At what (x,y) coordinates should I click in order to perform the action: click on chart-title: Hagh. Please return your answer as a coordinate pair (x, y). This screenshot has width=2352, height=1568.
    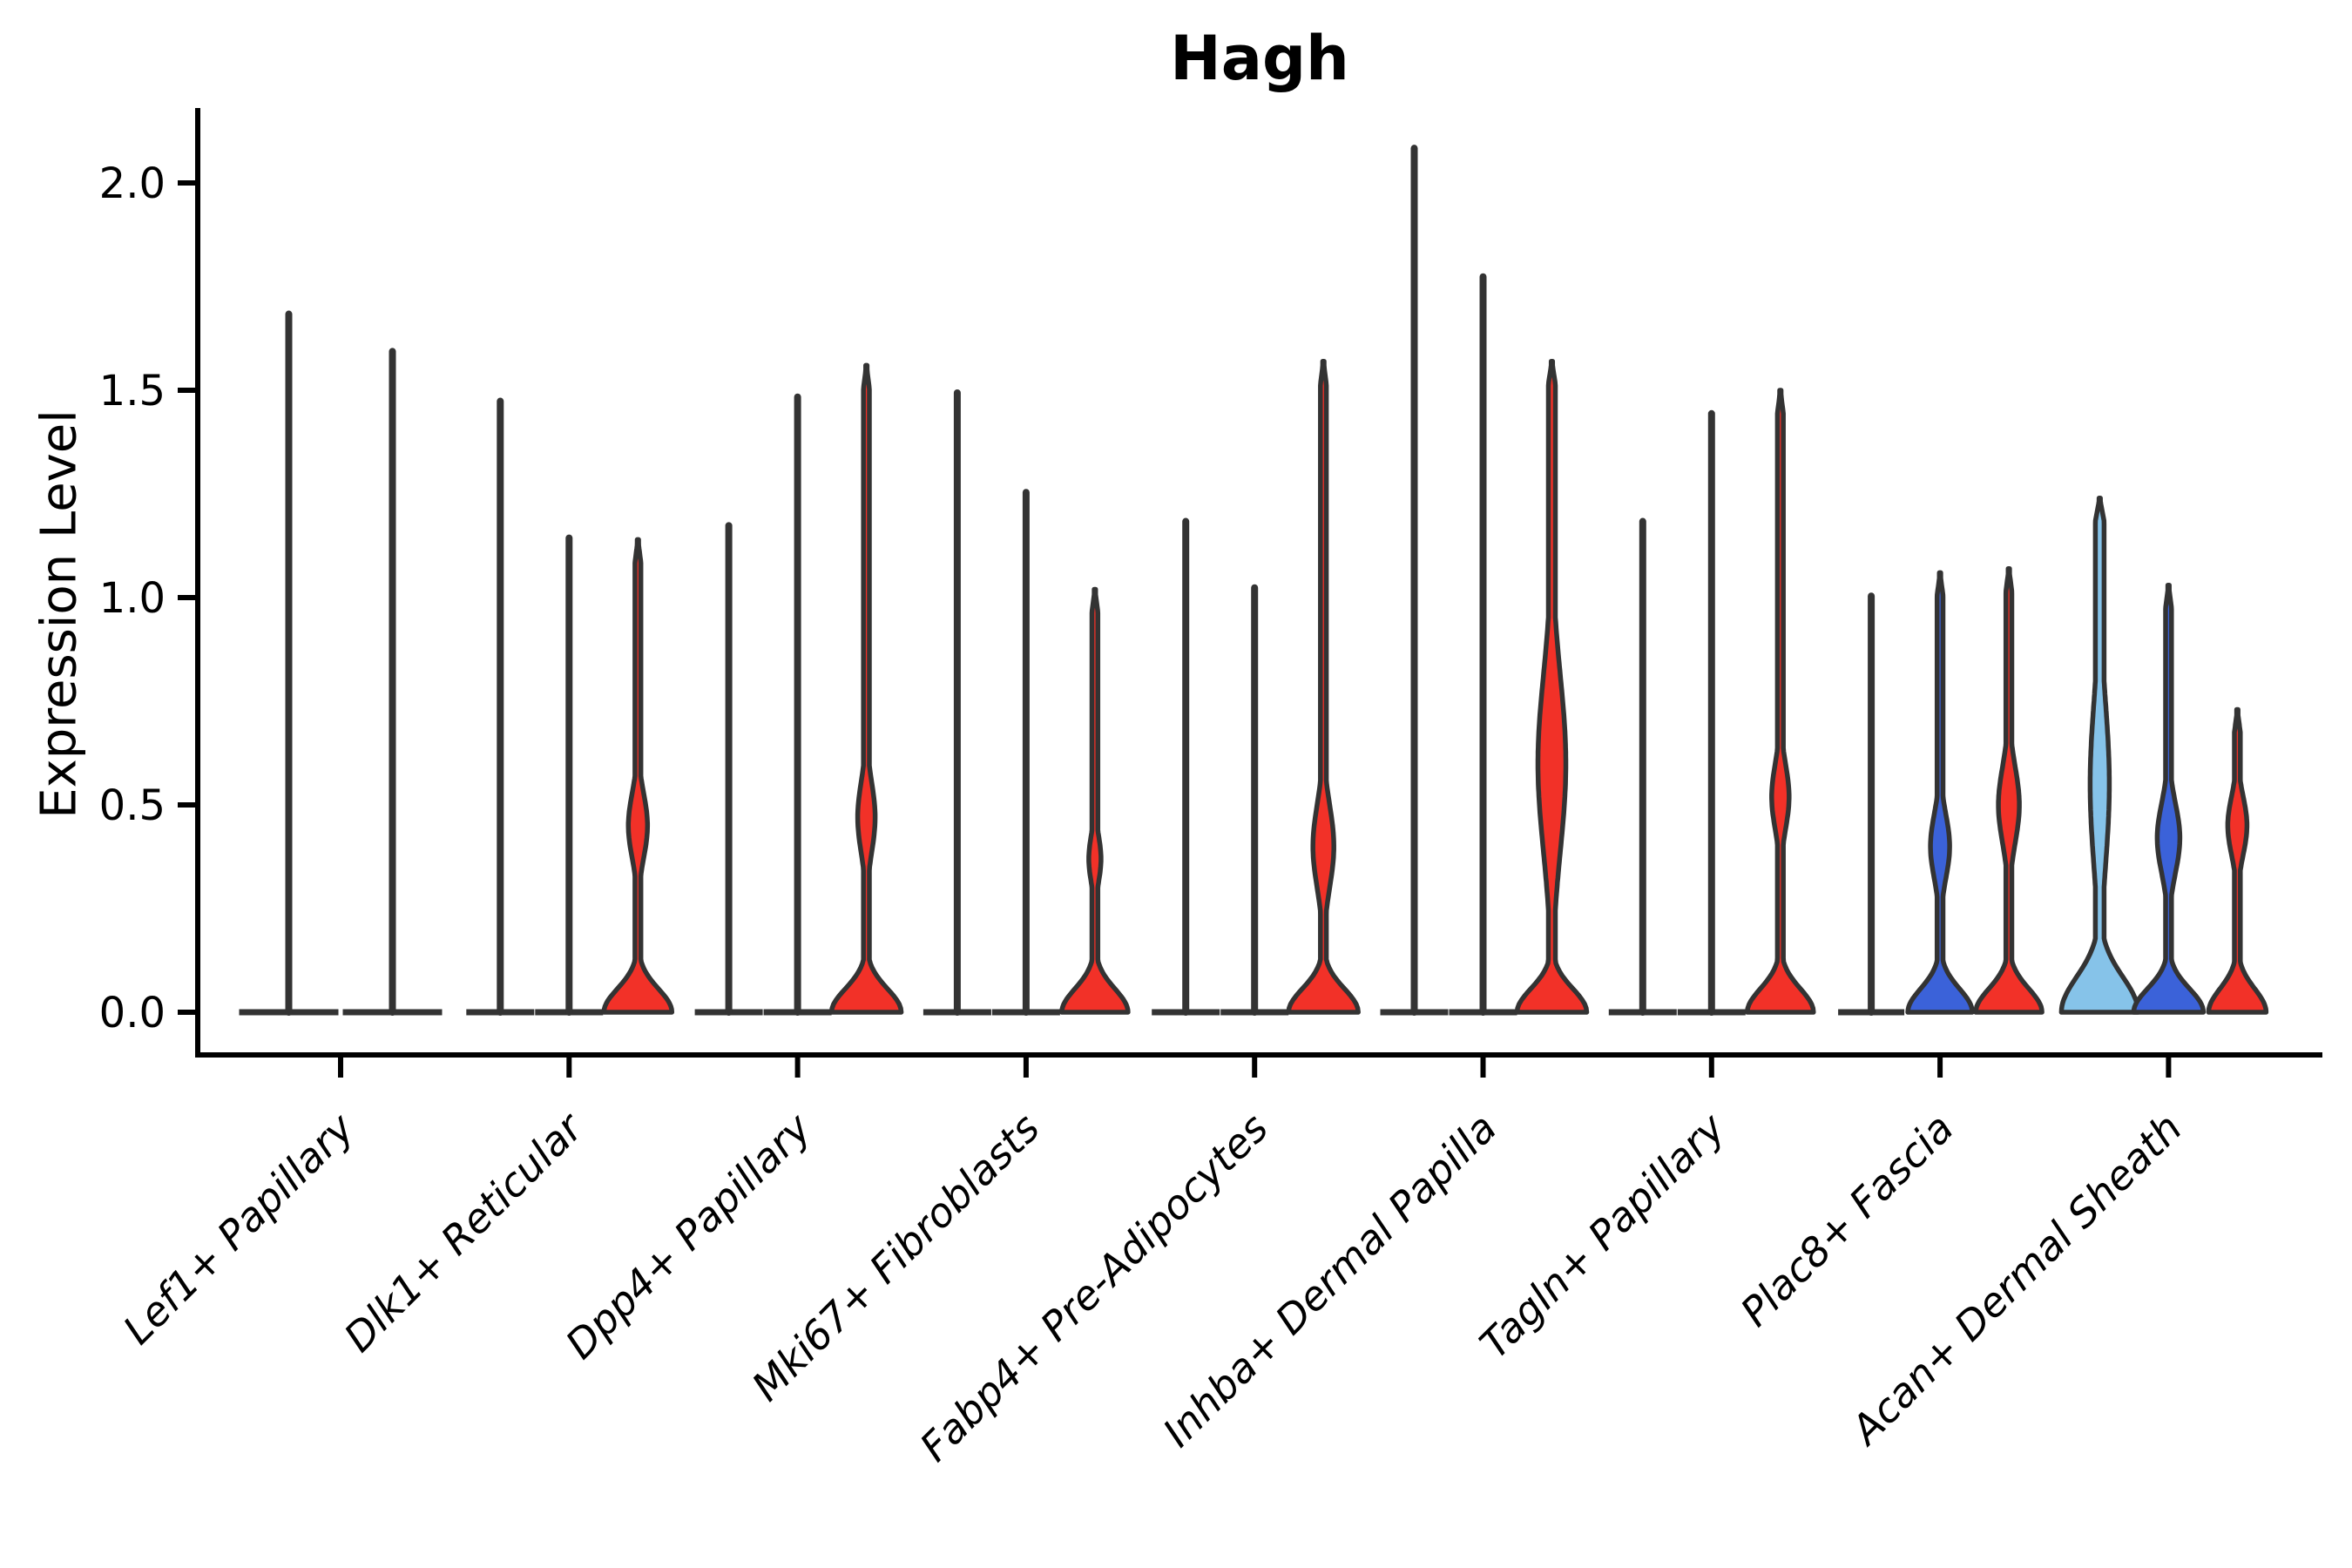
    Looking at the image, I should click on (1260, 58).